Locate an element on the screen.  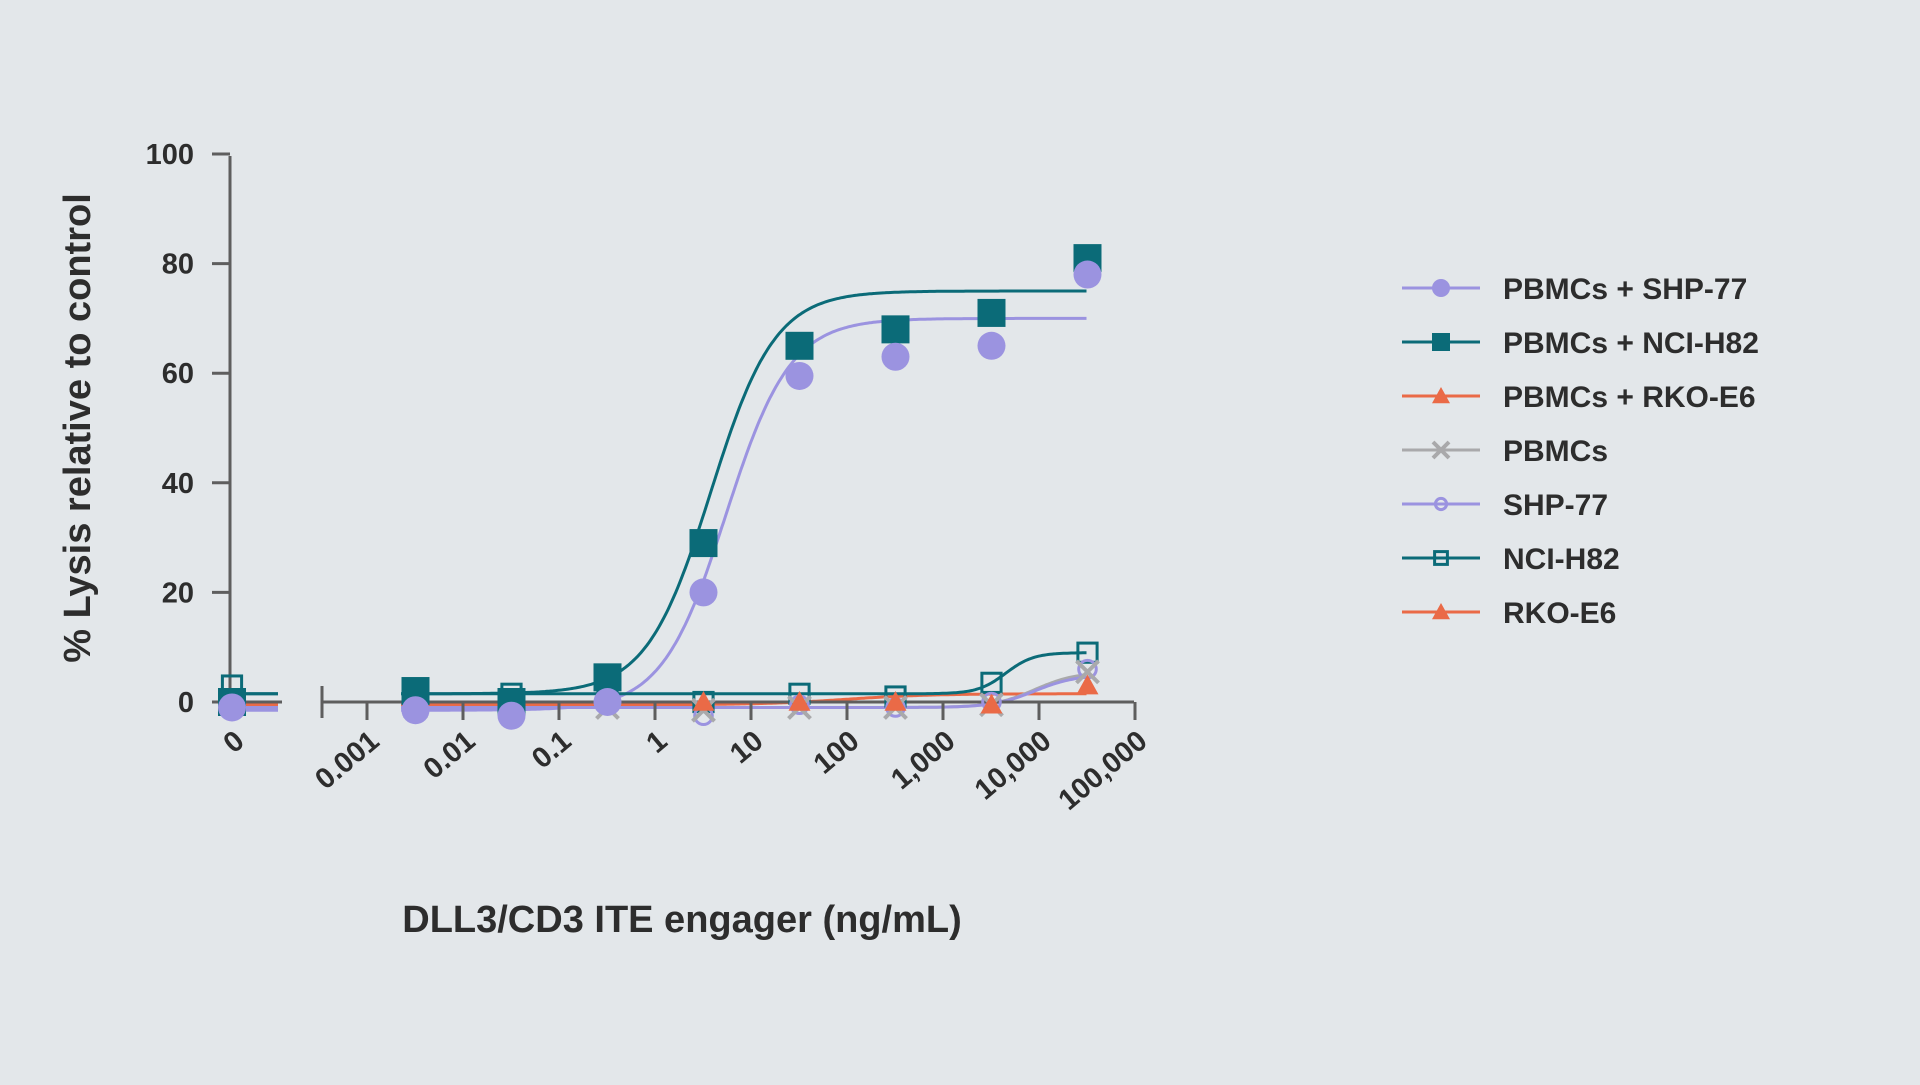
legend-label: SHP-77 is located at coordinates (1555, 505).